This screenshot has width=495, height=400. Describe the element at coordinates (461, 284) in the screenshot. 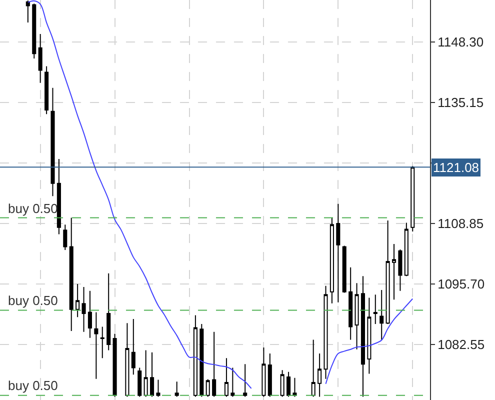

I see `y-tick-label: 1095.70` at that location.